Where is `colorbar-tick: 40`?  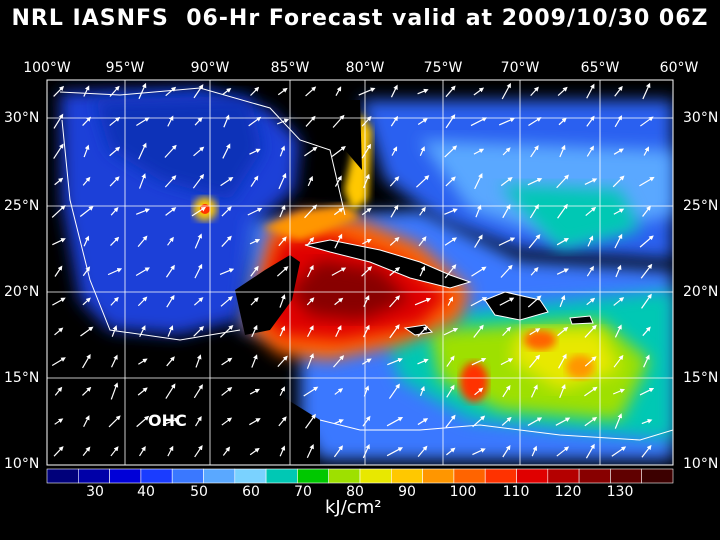
colorbar-tick: 40 is located at coordinates (146, 492).